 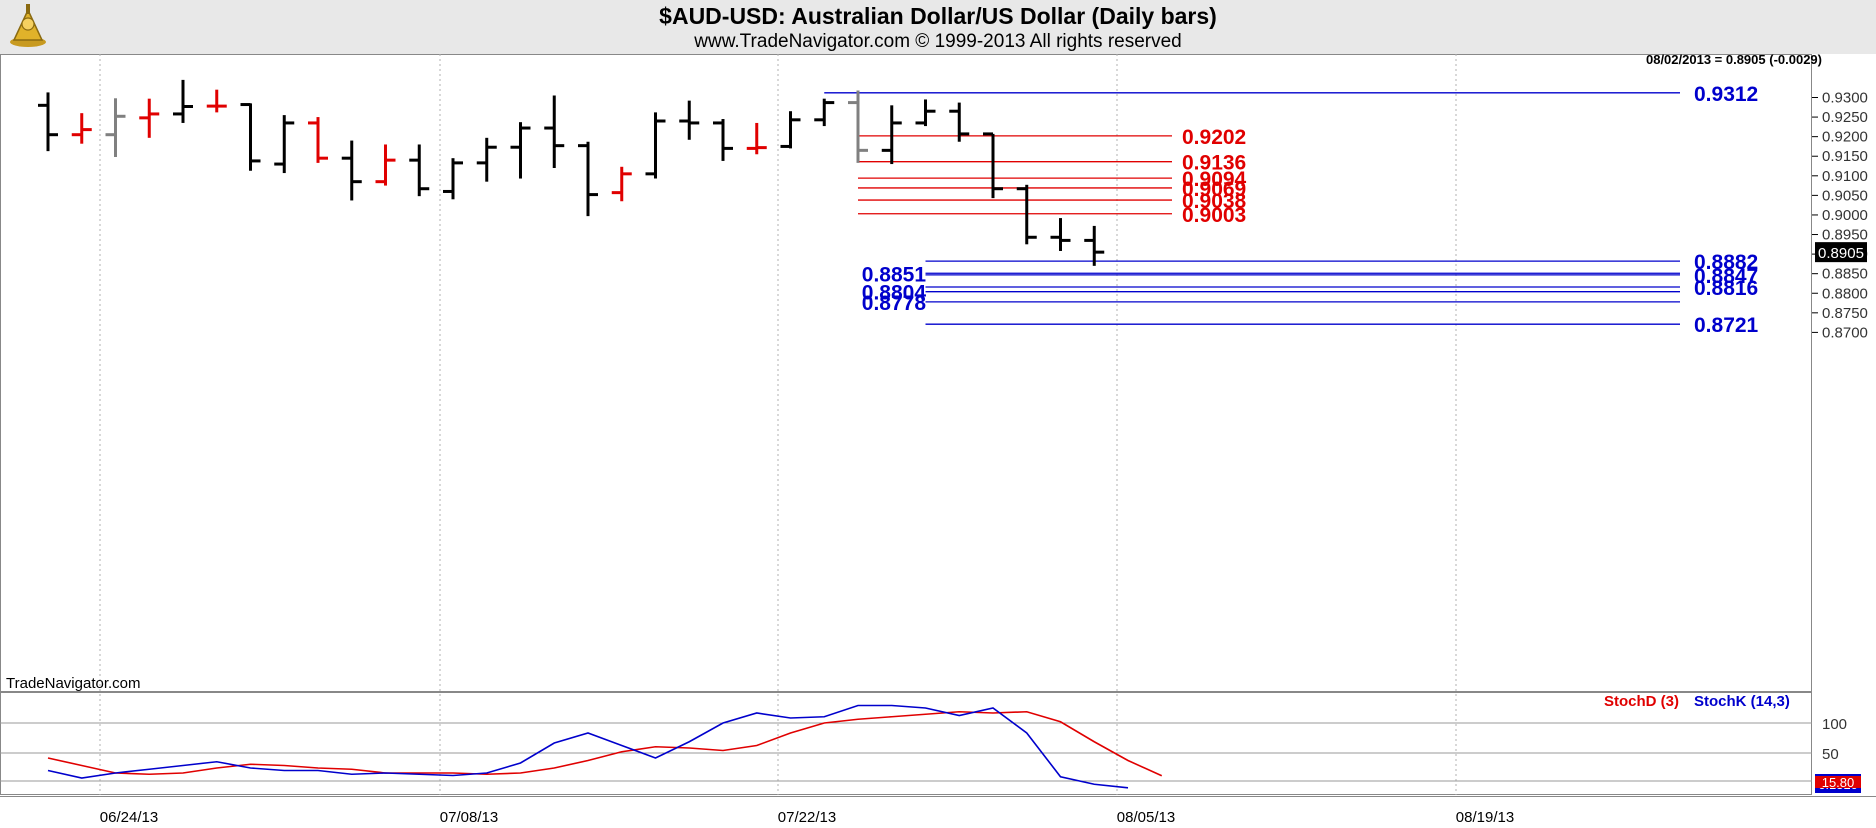 I want to click on y-tick-label: 0.8850, so click(x=1845, y=274).